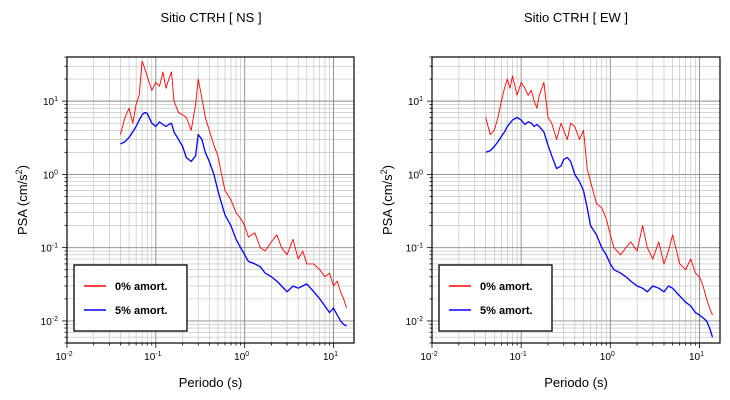  I want to click on chart-title: Sitio CTRH [ NS ], so click(210, 17).